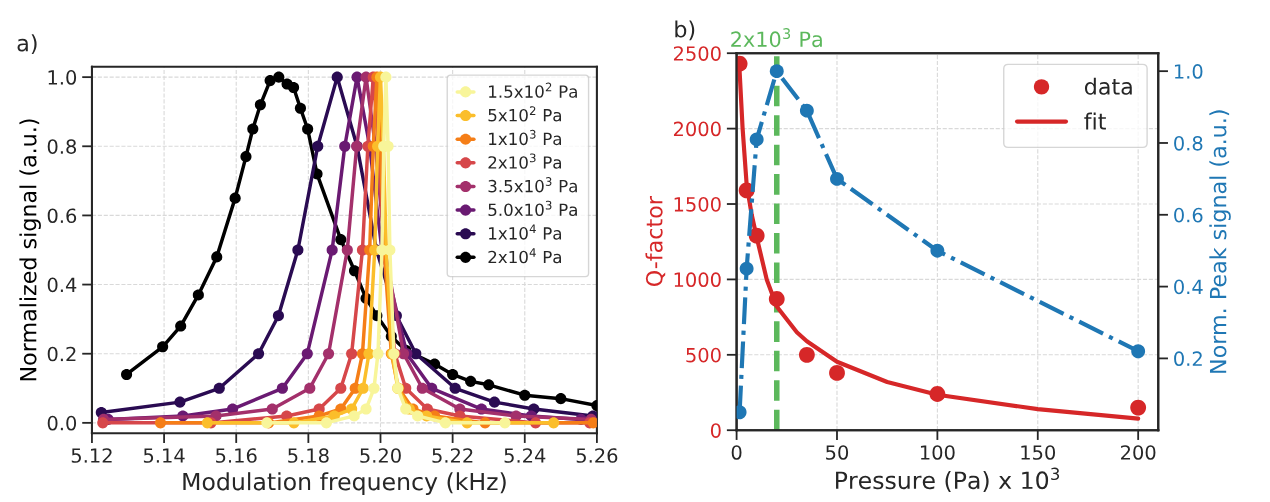 The width and height of the screenshot is (1270, 502). I want to click on x-tick-label: 50, so click(837, 452).